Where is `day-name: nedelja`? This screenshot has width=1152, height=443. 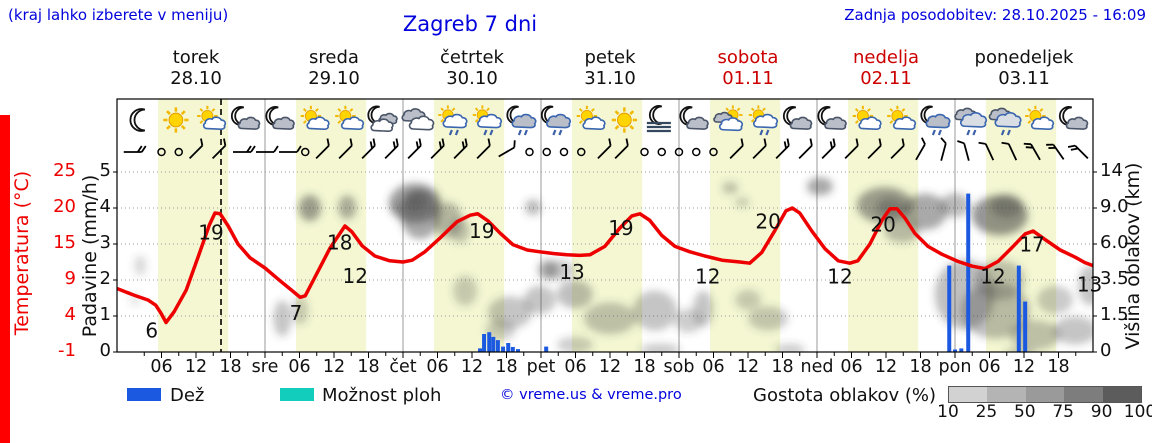
day-name: nedelja is located at coordinates (885, 57).